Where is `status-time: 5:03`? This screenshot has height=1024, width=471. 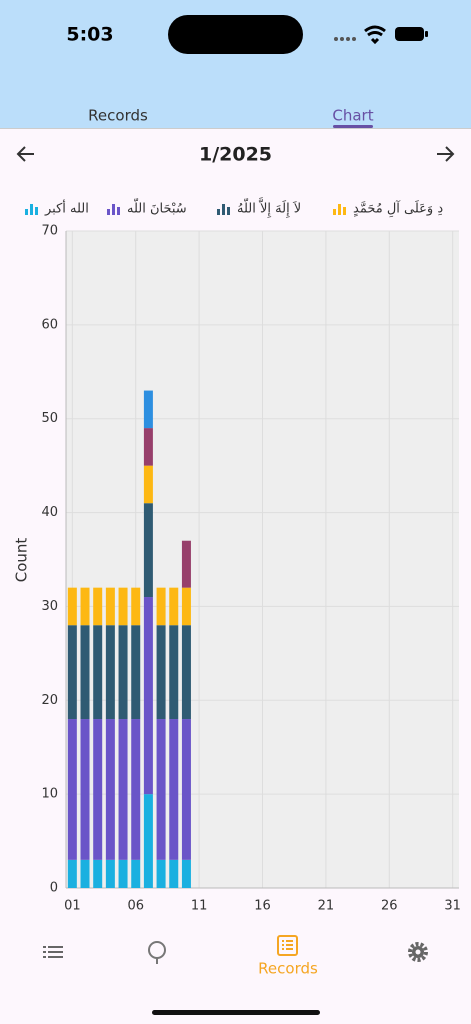
status-time: 5:03 is located at coordinates (89, 35).